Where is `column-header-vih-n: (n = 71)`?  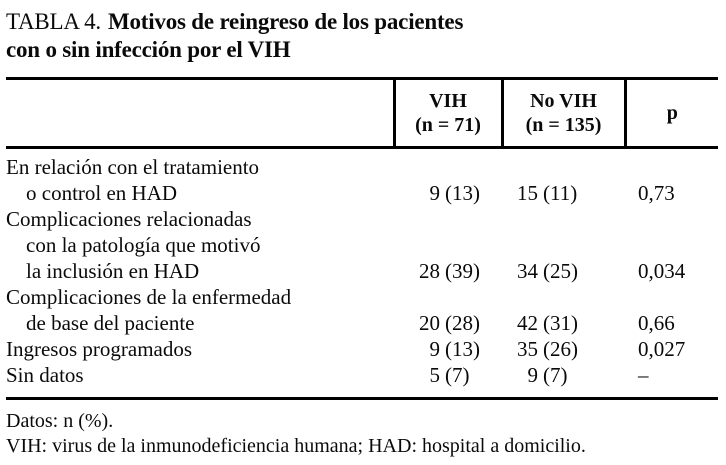 column-header-vih-n: (n = 71) is located at coordinates (448, 125).